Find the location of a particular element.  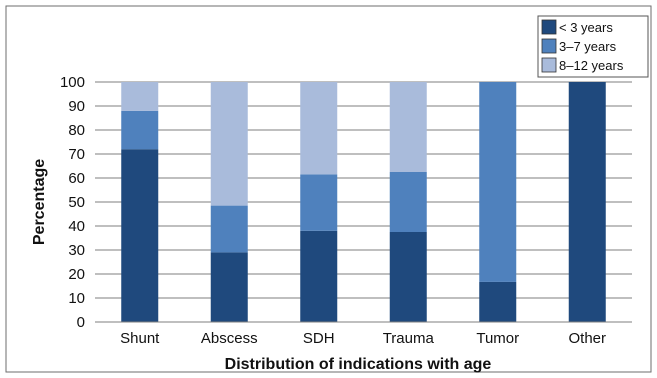

y-tick-label: 100 is located at coordinates (72, 82).